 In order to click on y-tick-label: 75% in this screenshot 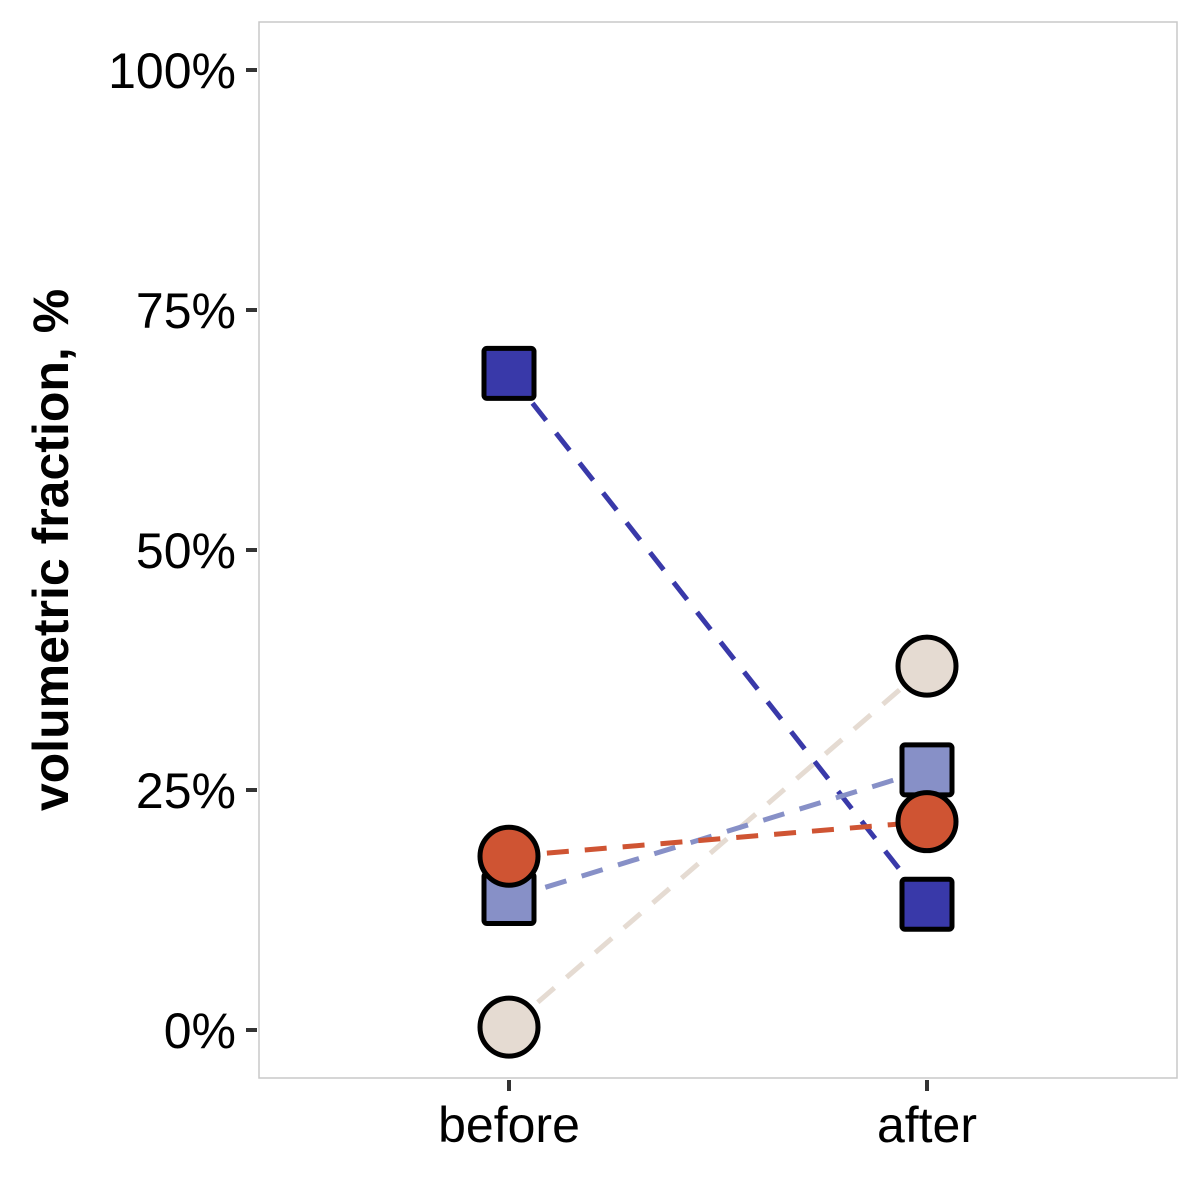, I will do `click(186, 311)`.